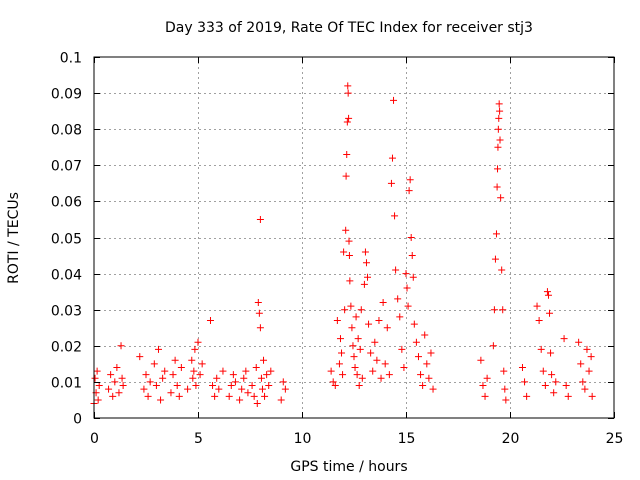 Image resolution: width=640 pixels, height=480 pixels. I want to click on y-tick-label: 0.1, so click(71, 59).